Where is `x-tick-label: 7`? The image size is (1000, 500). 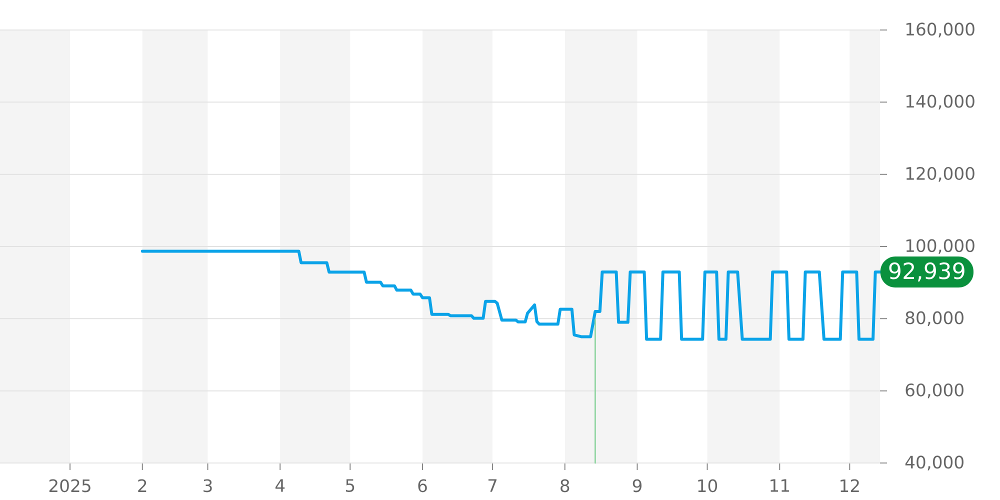 x-tick-label: 7 is located at coordinates (492, 485).